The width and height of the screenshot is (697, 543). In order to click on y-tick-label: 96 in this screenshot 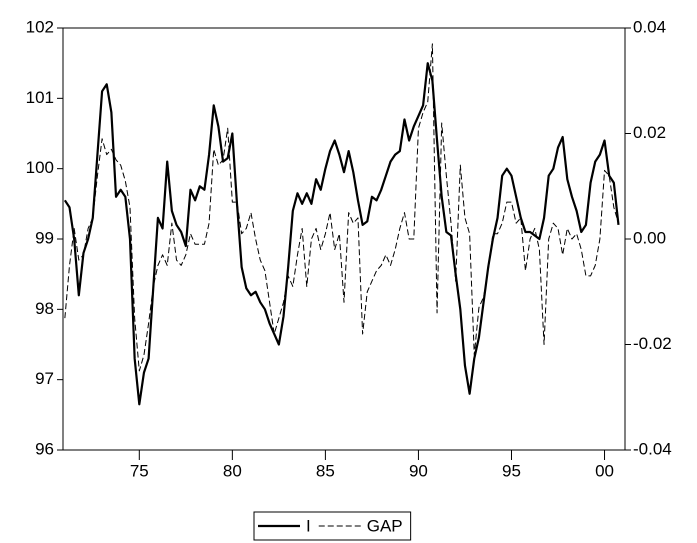, I will do `click(44, 448)`.